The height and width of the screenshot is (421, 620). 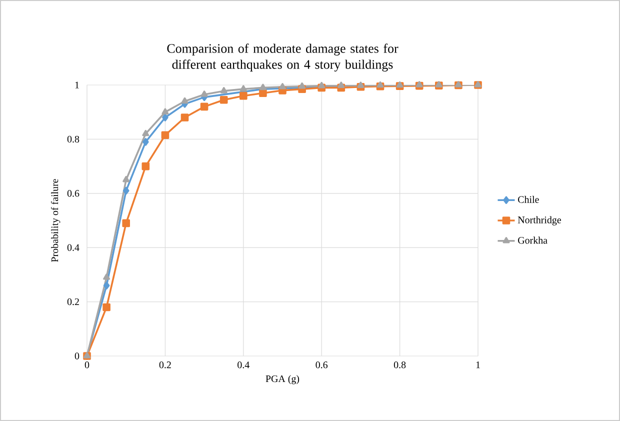 What do you see at coordinates (77, 356) in the screenshot?
I see `y-tick-label: 0` at bounding box center [77, 356].